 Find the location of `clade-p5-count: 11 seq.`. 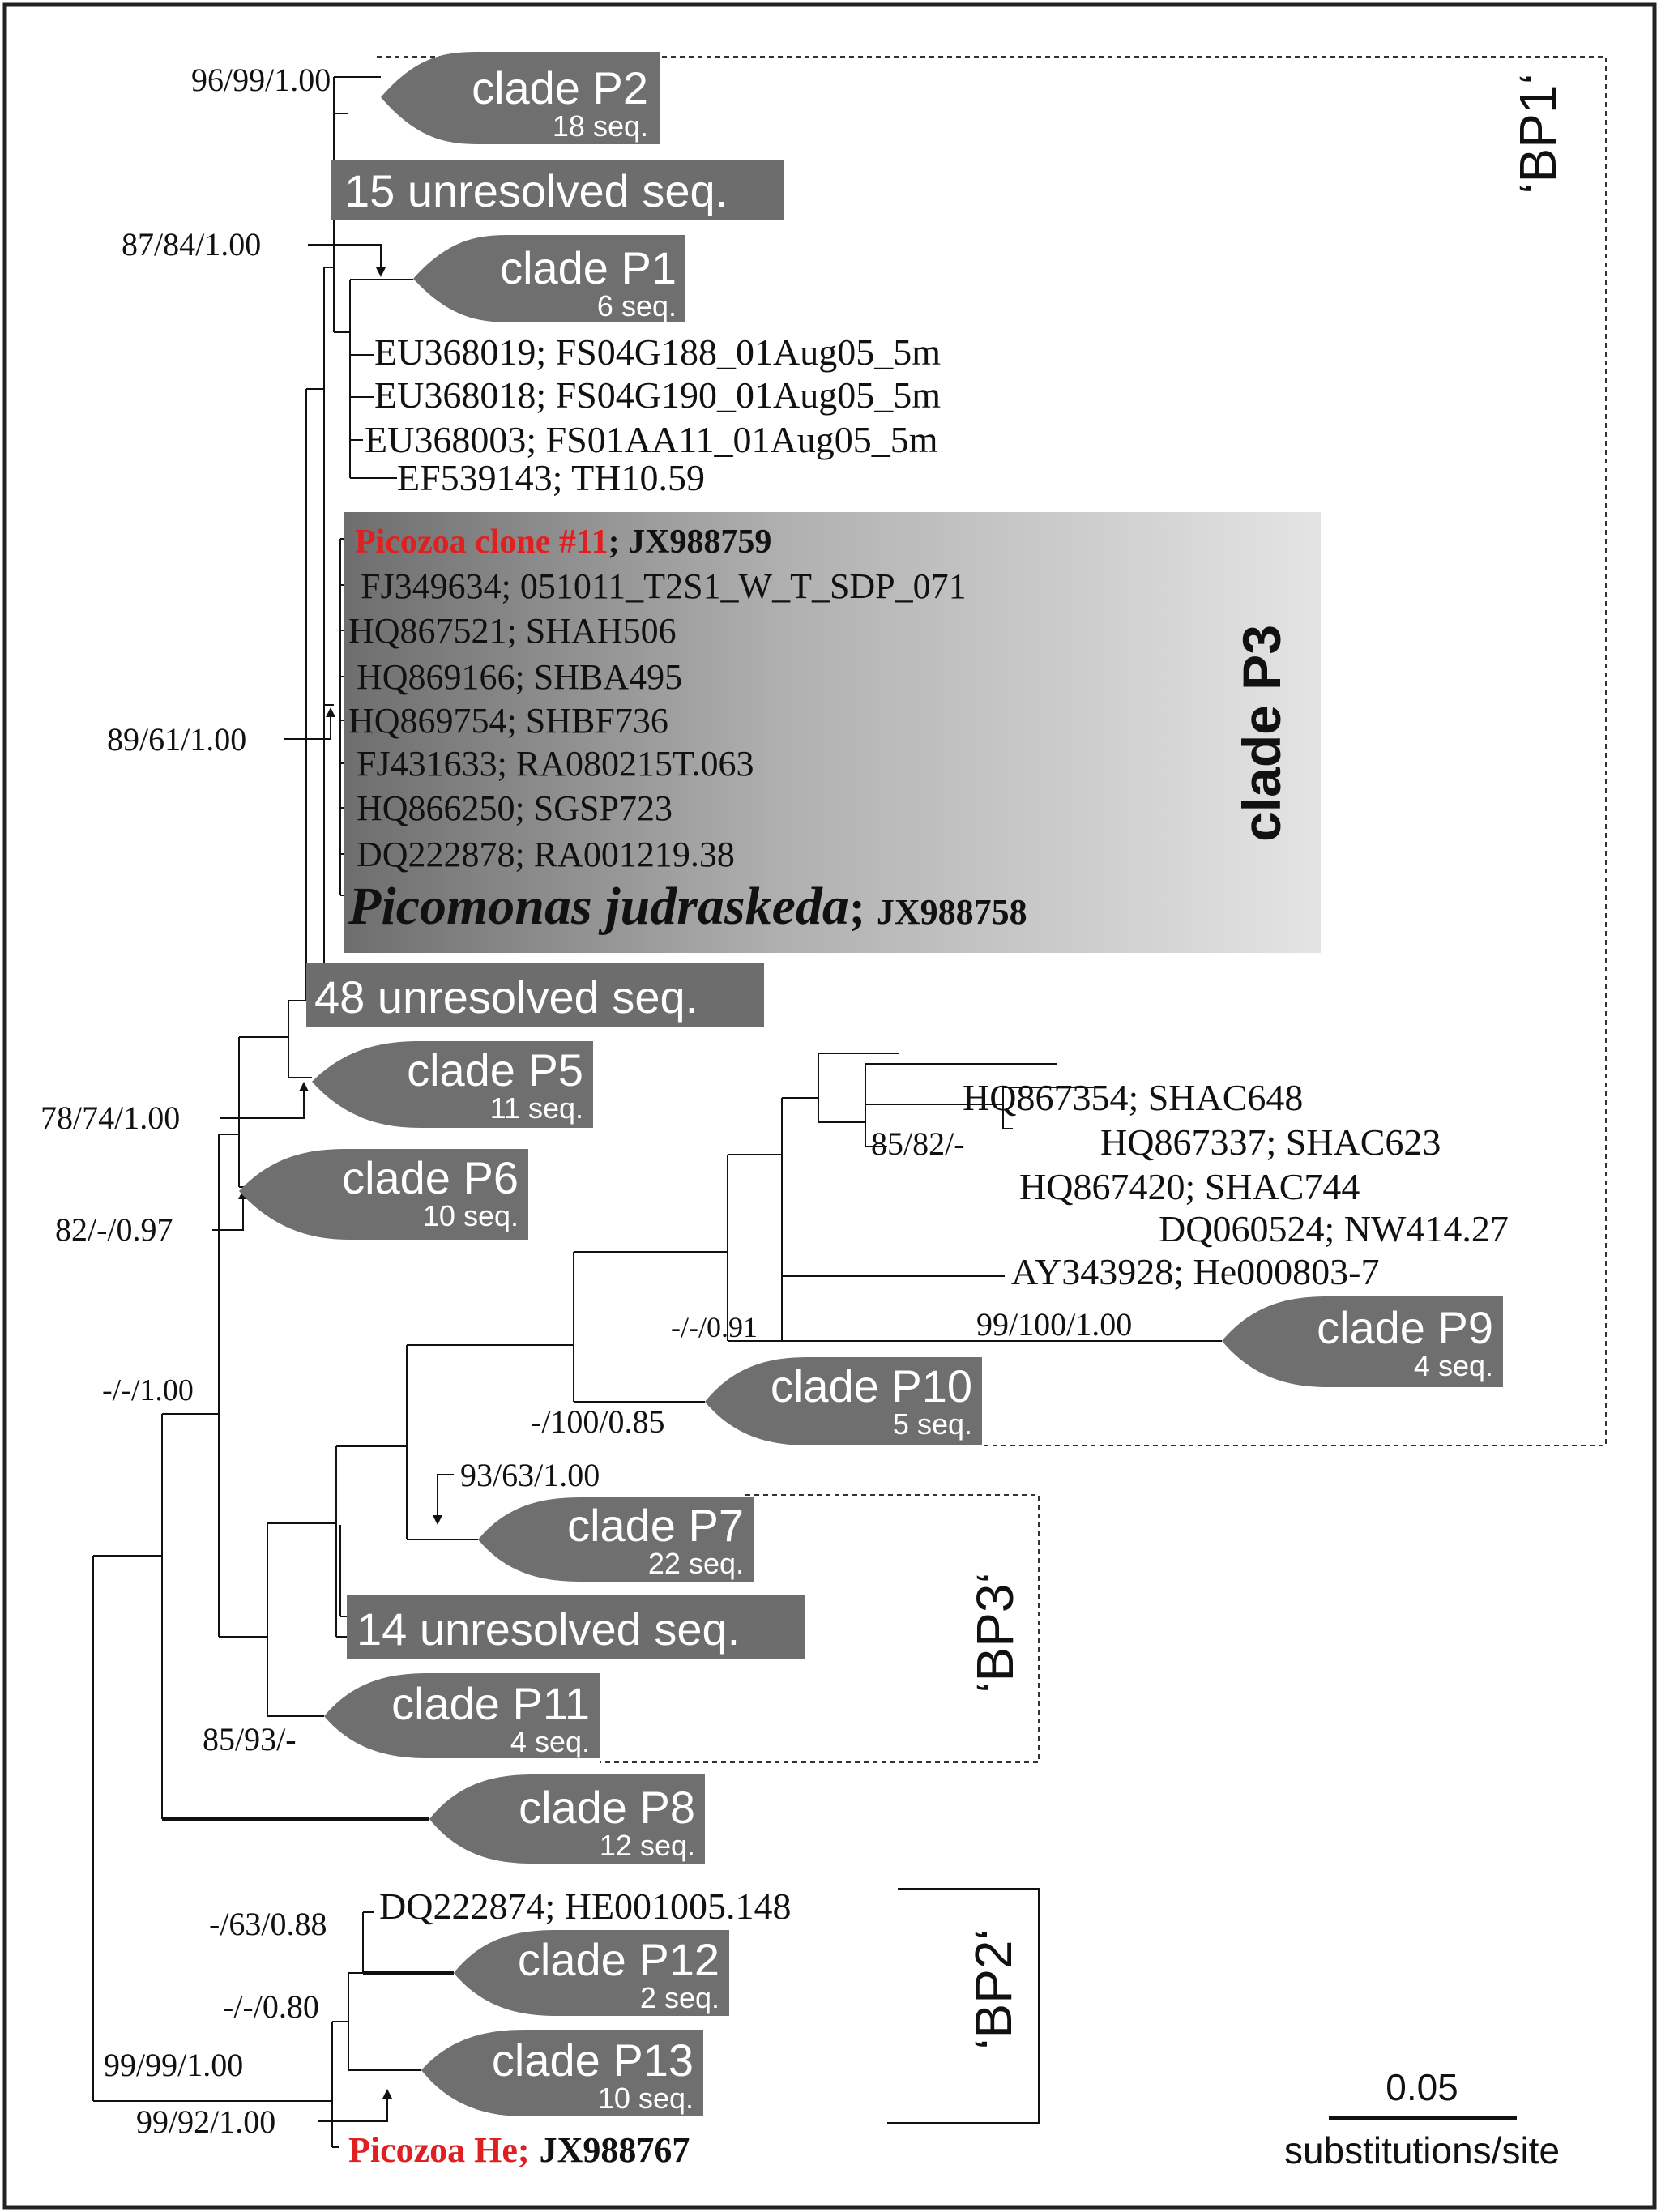

clade-p5-count: 11 seq. is located at coordinates (536, 1108).